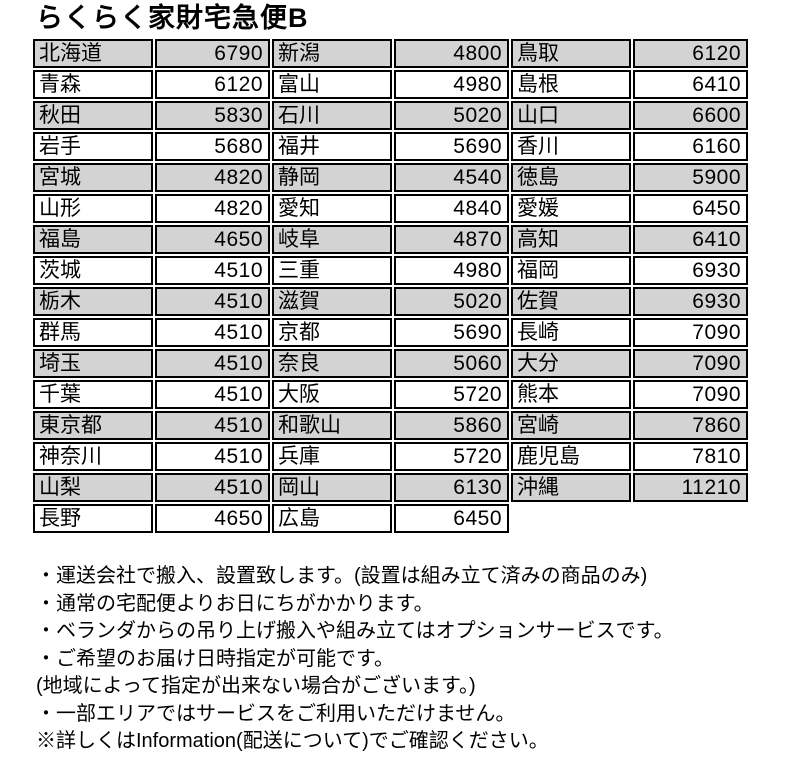 Image resolution: width=800 pixels, height=764 pixels. Describe the element at coordinates (390, 363) in the screenshot. I see `table-row: 埼玉 4510 奈良 5060 大分 7090` at that location.